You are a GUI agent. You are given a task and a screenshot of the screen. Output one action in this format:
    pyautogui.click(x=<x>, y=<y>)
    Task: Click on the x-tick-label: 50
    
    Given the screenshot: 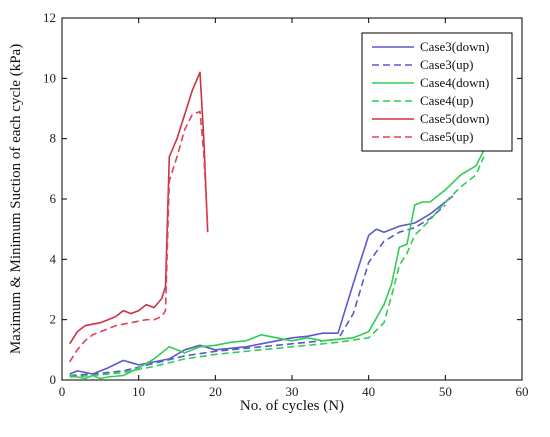 What is the action you would take?
    pyautogui.click(x=445, y=391)
    